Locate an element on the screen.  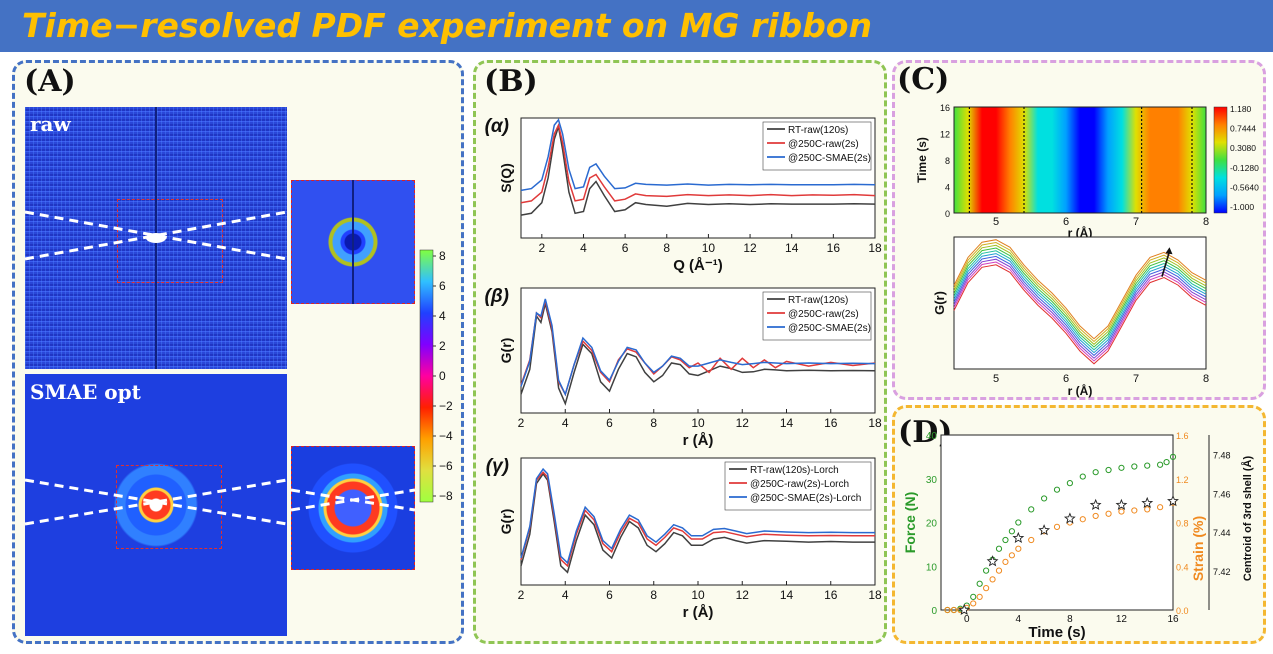
legend-box is located at coordinates (817, 316).